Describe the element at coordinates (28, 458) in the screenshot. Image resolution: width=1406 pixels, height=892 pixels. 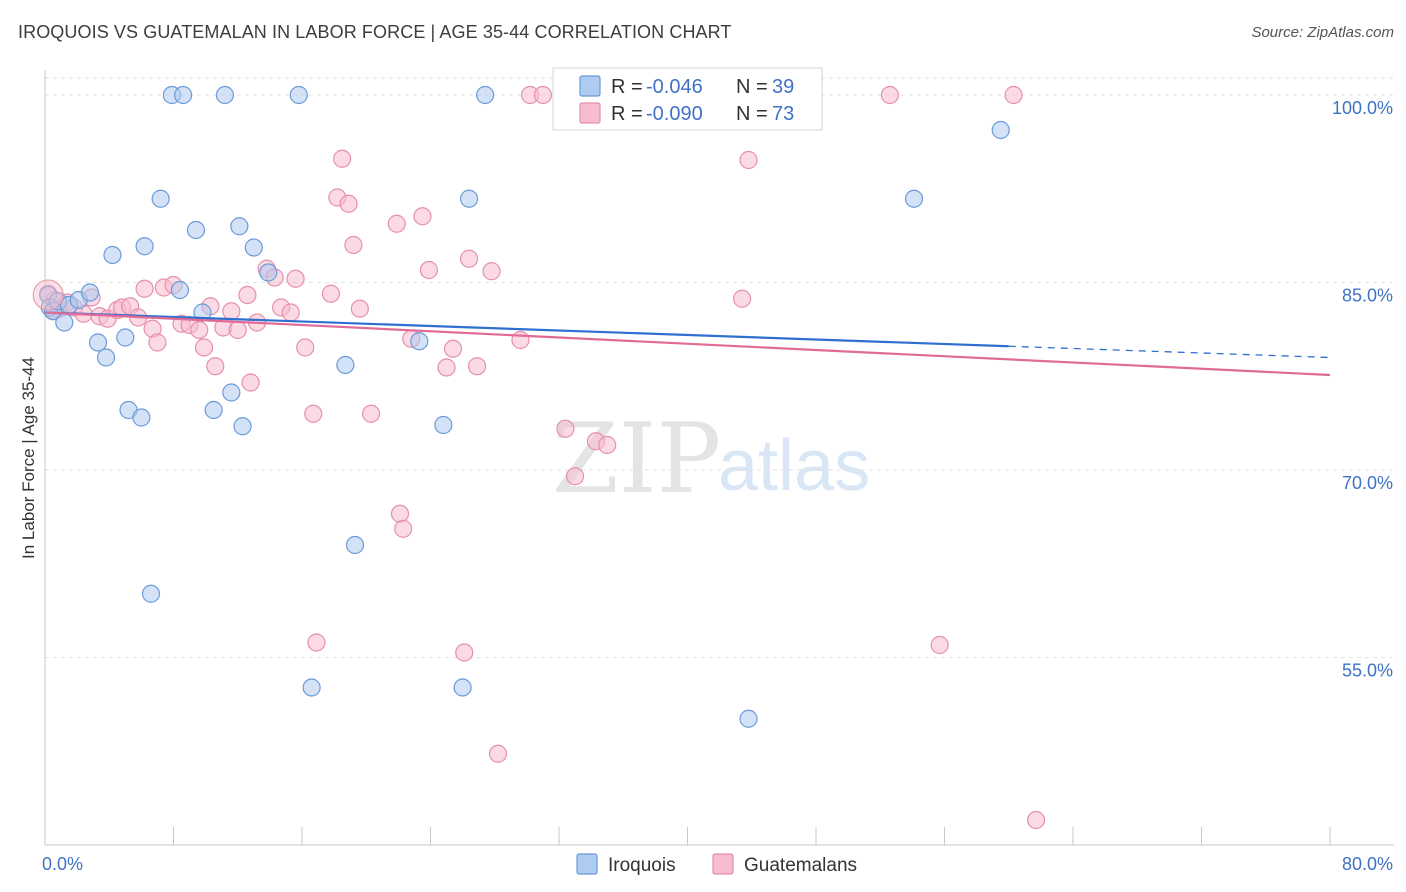
I see `y-axis-title: In Labor Force | Age 35-44` at that location.